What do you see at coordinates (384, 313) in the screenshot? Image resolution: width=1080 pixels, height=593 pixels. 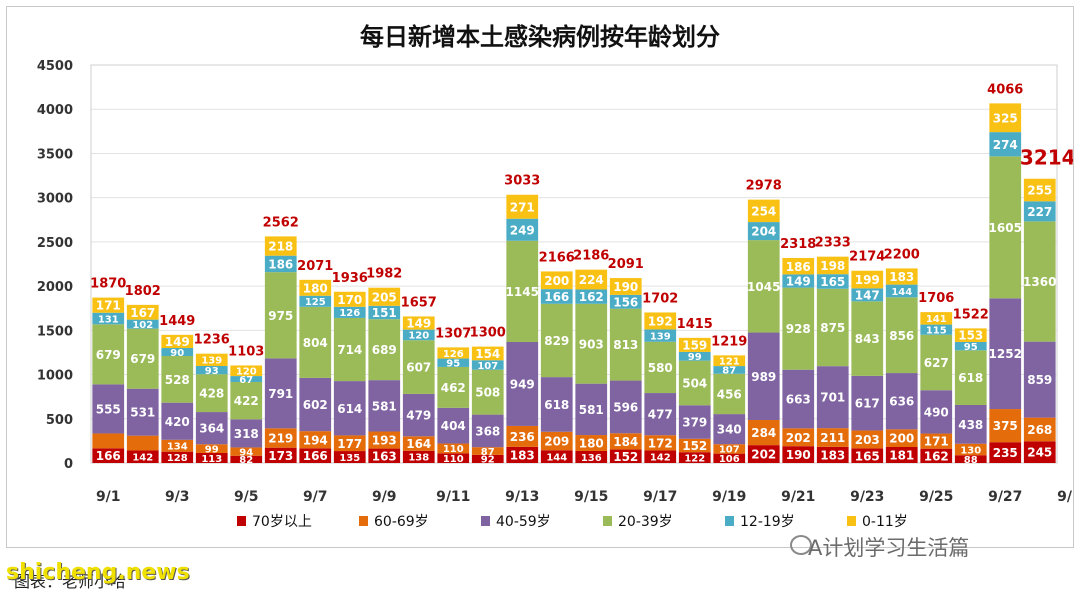 I see `segment-label: 151` at bounding box center [384, 313].